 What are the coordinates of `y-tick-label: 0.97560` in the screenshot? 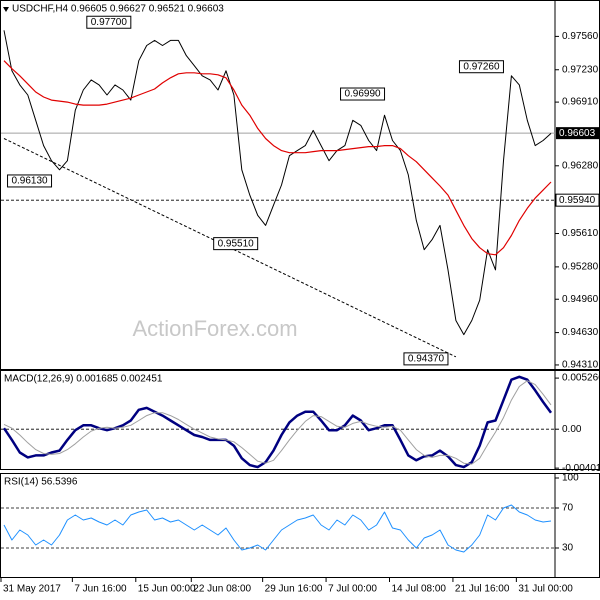 It's located at (580, 36).